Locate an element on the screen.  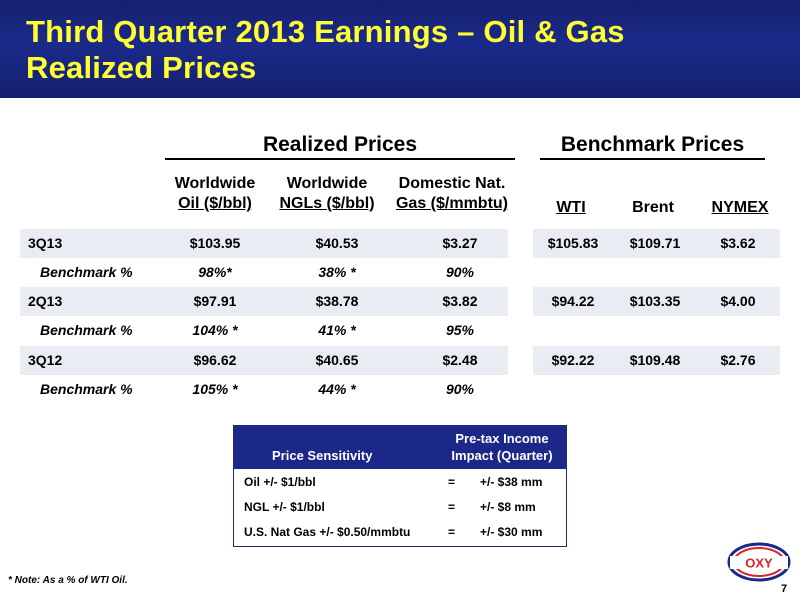
table-row-3q12: 3Q12 $96.62 $40.65 $2.48 is located at coordinates (264, 360).